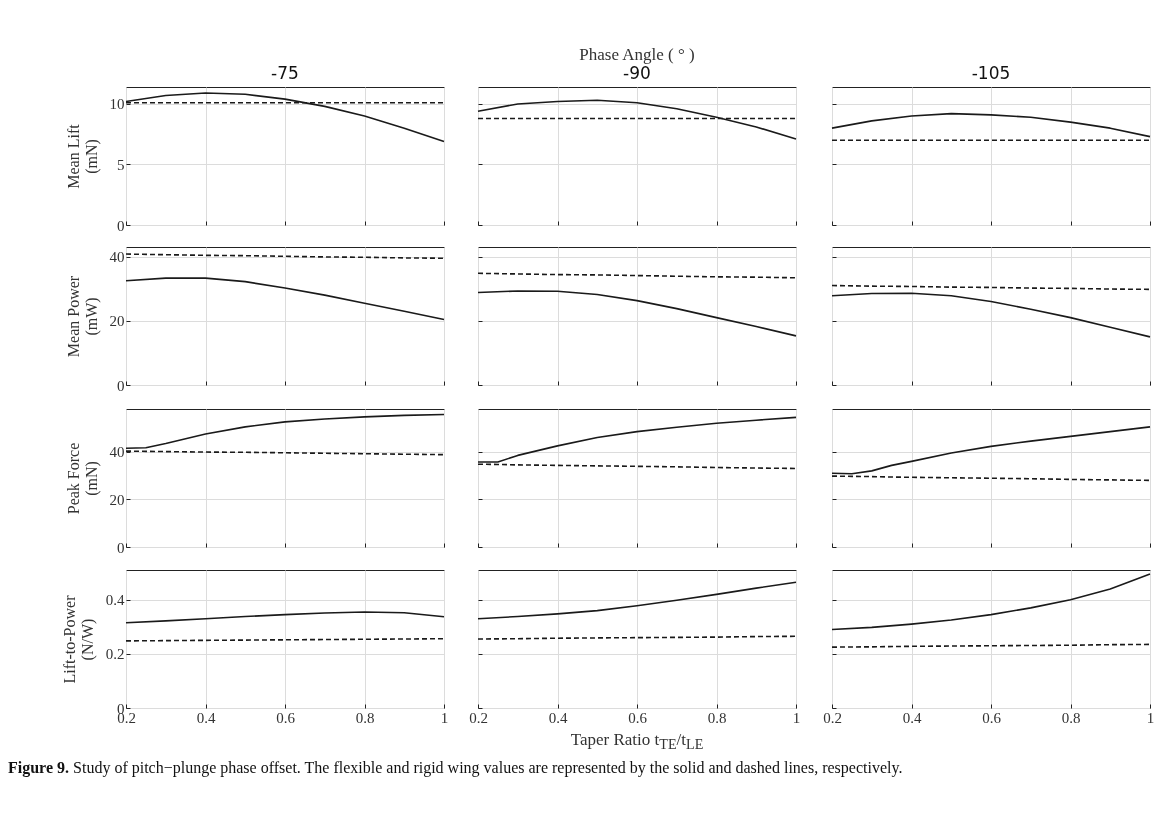 Image resolution: width=1168 pixels, height=838 pixels. I want to click on chart-title: -105, so click(991, 73).